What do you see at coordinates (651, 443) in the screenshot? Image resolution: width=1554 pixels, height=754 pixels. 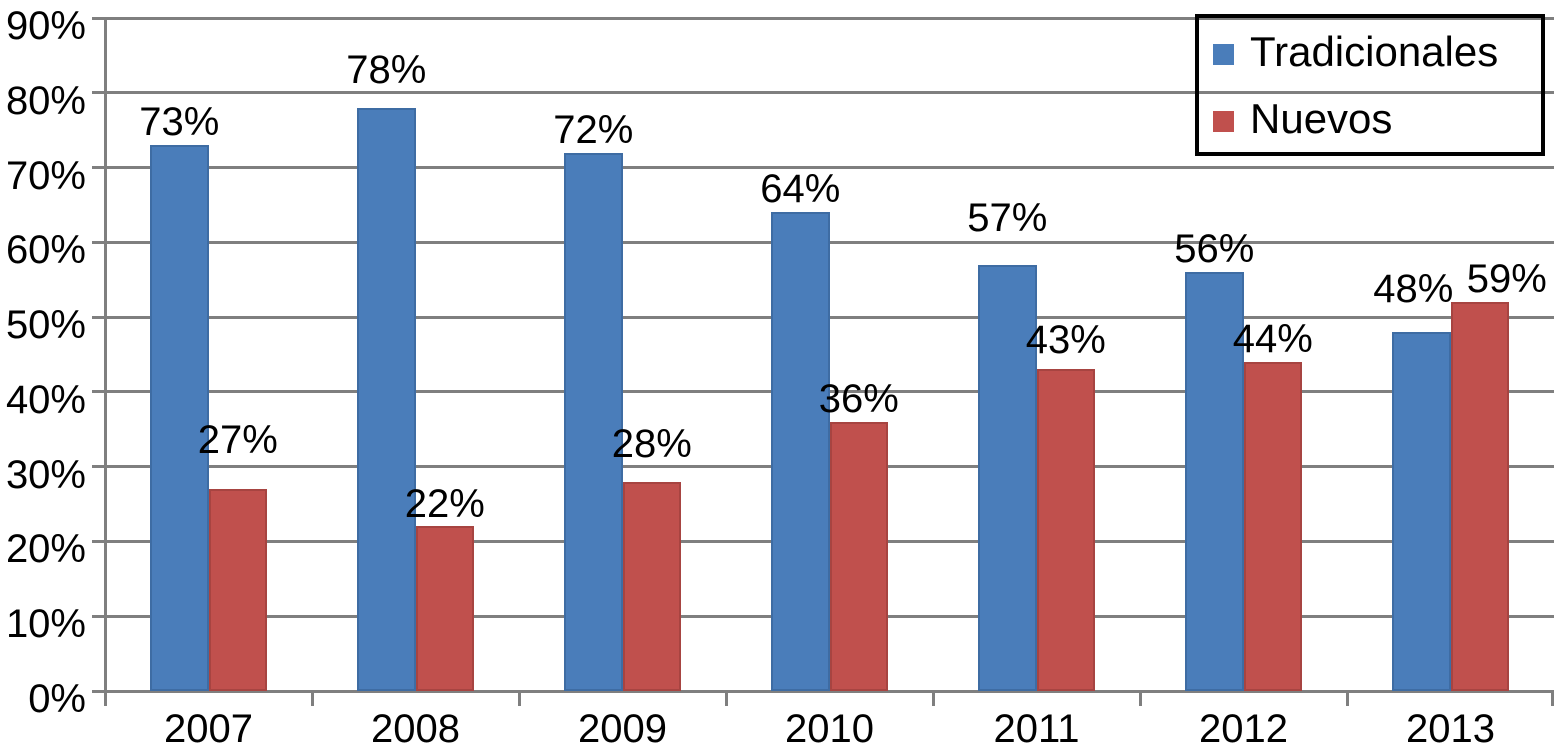 I see `data-label-nuevos-2009: 28%` at bounding box center [651, 443].